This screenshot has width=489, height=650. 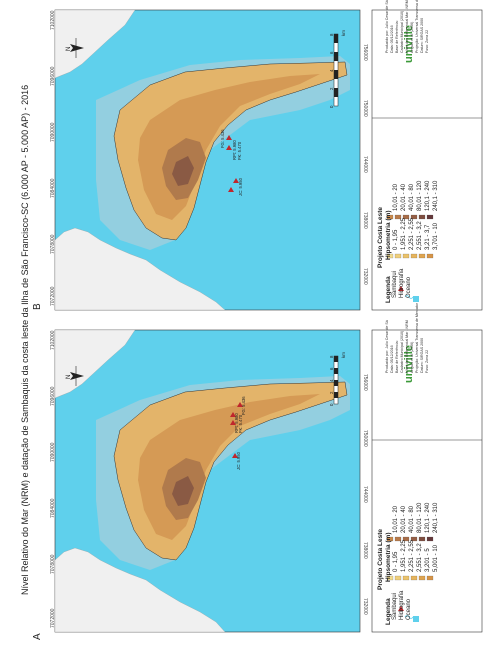 What do you see at coordinates (422, 35) in the screenshot?
I see `credits-b-7: Datum: SIRGAS 2000` at bounding box center [422, 35].